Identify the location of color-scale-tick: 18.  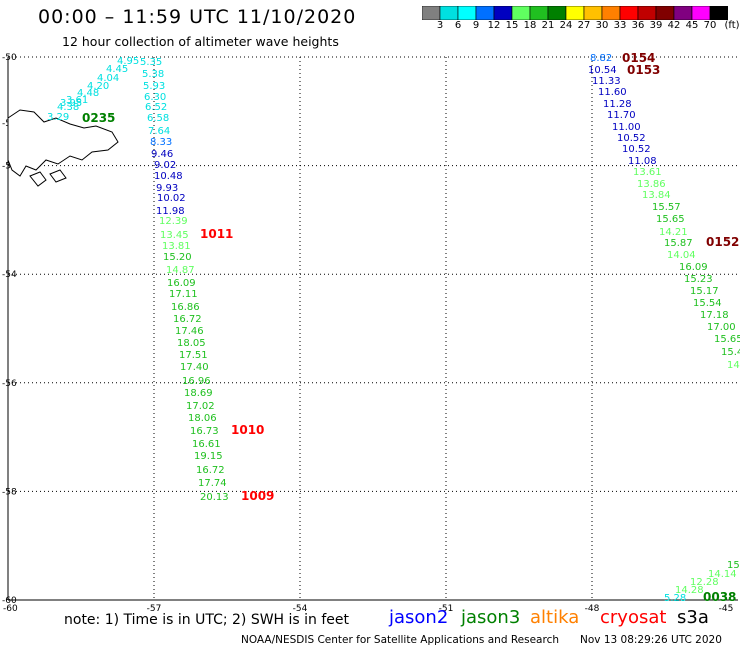
(530, 25).